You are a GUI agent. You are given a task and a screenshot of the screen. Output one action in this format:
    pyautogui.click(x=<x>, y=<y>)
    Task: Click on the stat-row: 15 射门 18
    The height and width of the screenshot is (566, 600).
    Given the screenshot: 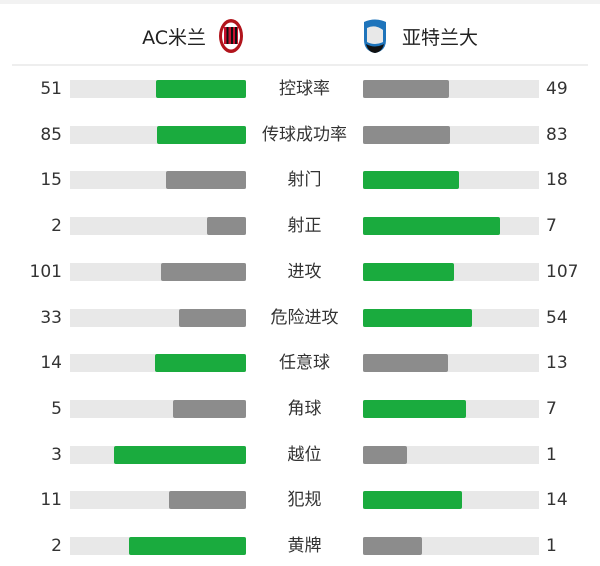 What is the action you would take?
    pyautogui.click(x=300, y=180)
    